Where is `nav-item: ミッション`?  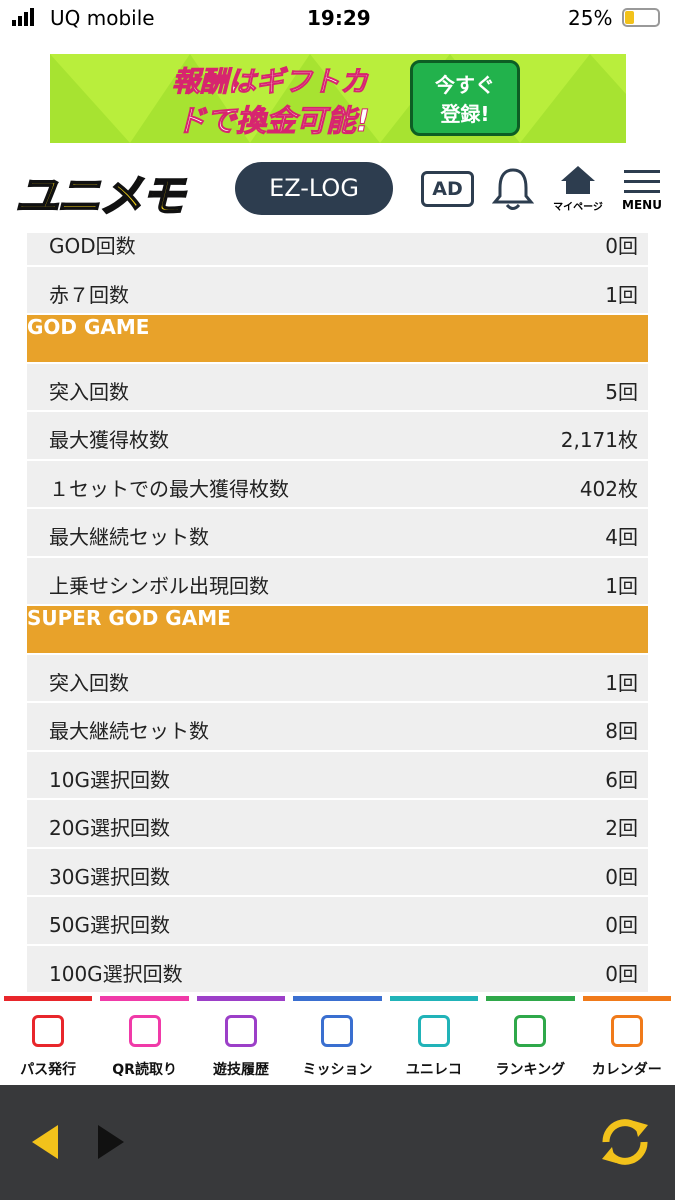
nav-item: ミッション is located at coordinates (337, 1043).